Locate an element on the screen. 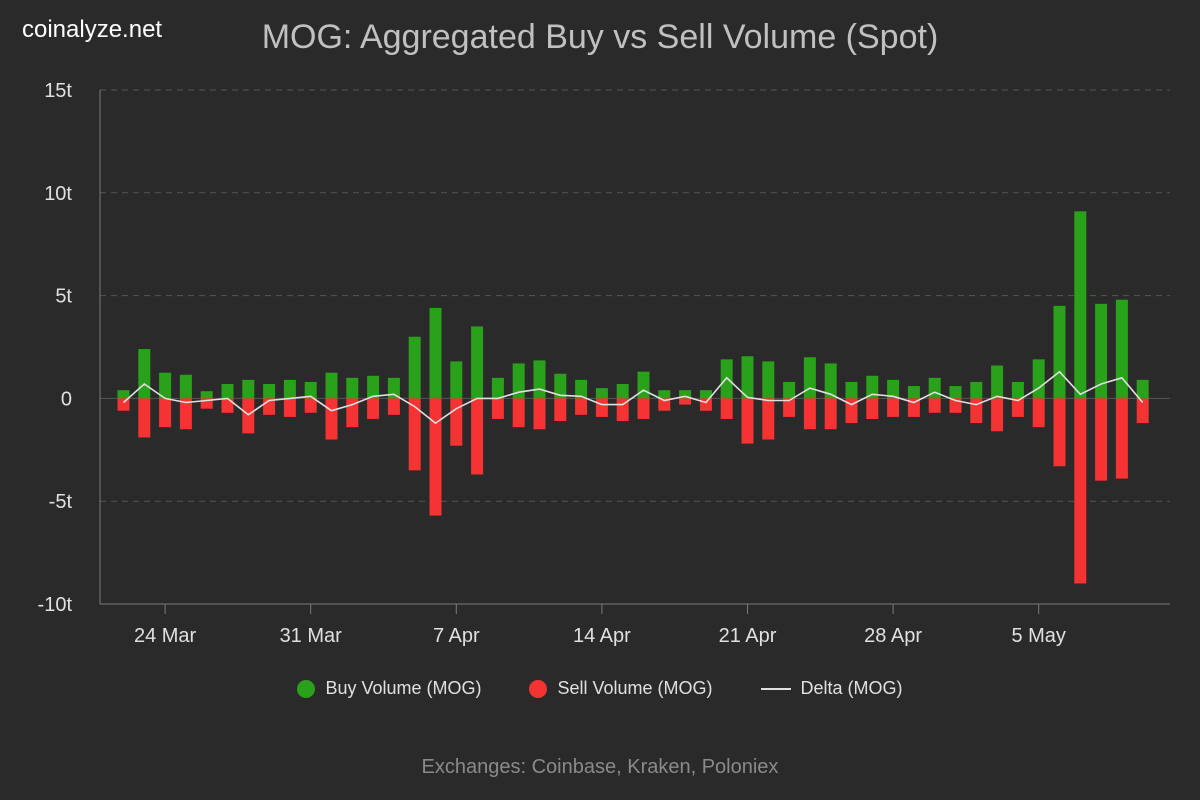 The width and height of the screenshot is (1200, 800). legend-item-delta: Delta (MOG) is located at coordinates (831, 688).